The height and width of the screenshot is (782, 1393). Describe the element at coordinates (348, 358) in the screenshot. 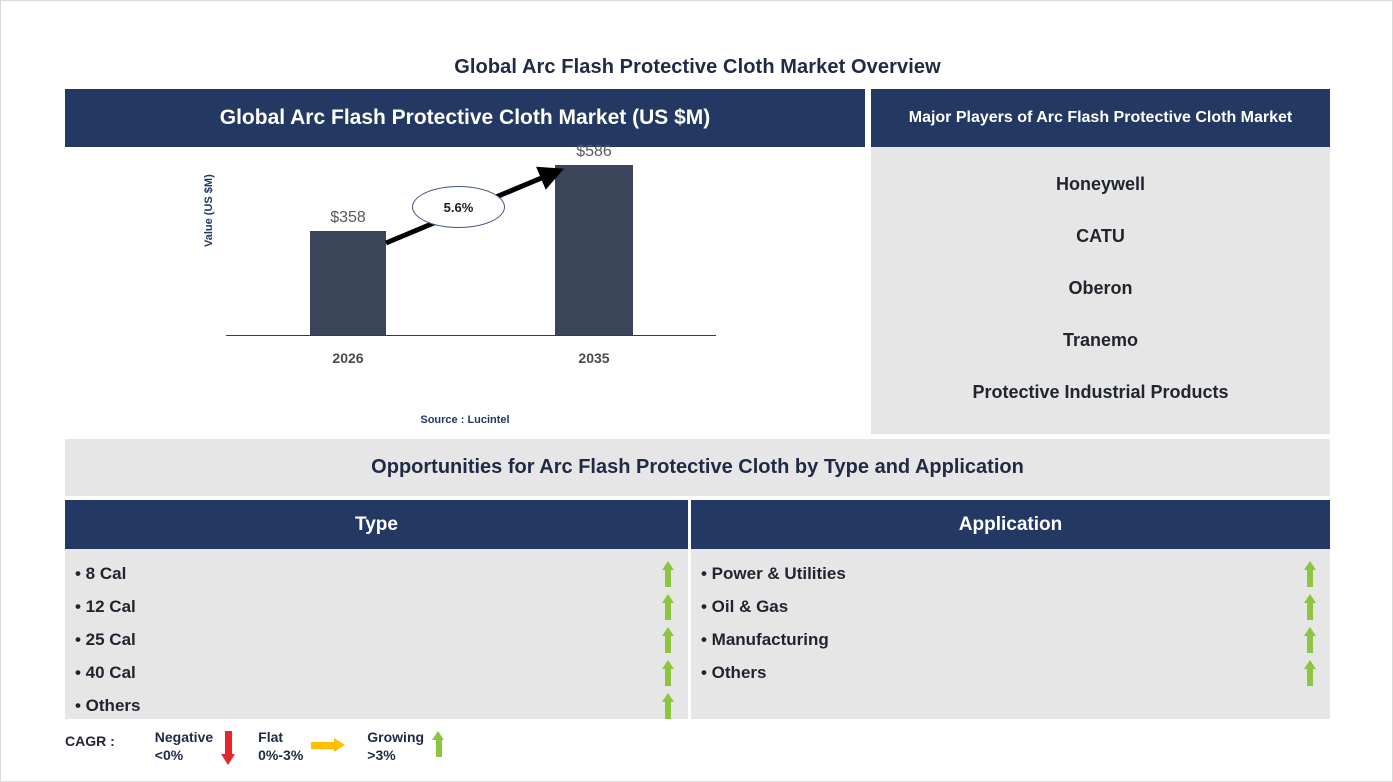

I see `category-label-2026: 2026` at that location.